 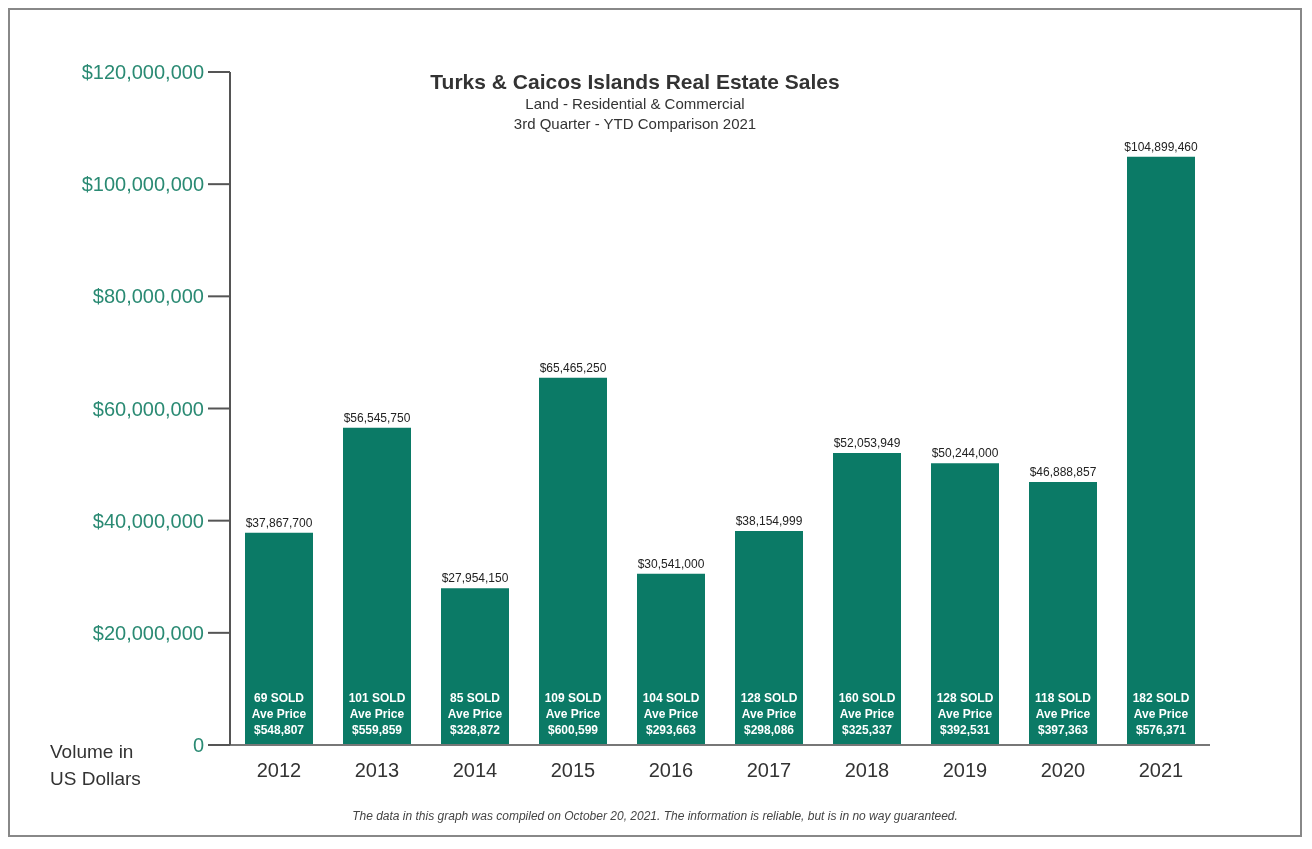 I want to click on data-label: $104,899,460, so click(x=1161, y=146).